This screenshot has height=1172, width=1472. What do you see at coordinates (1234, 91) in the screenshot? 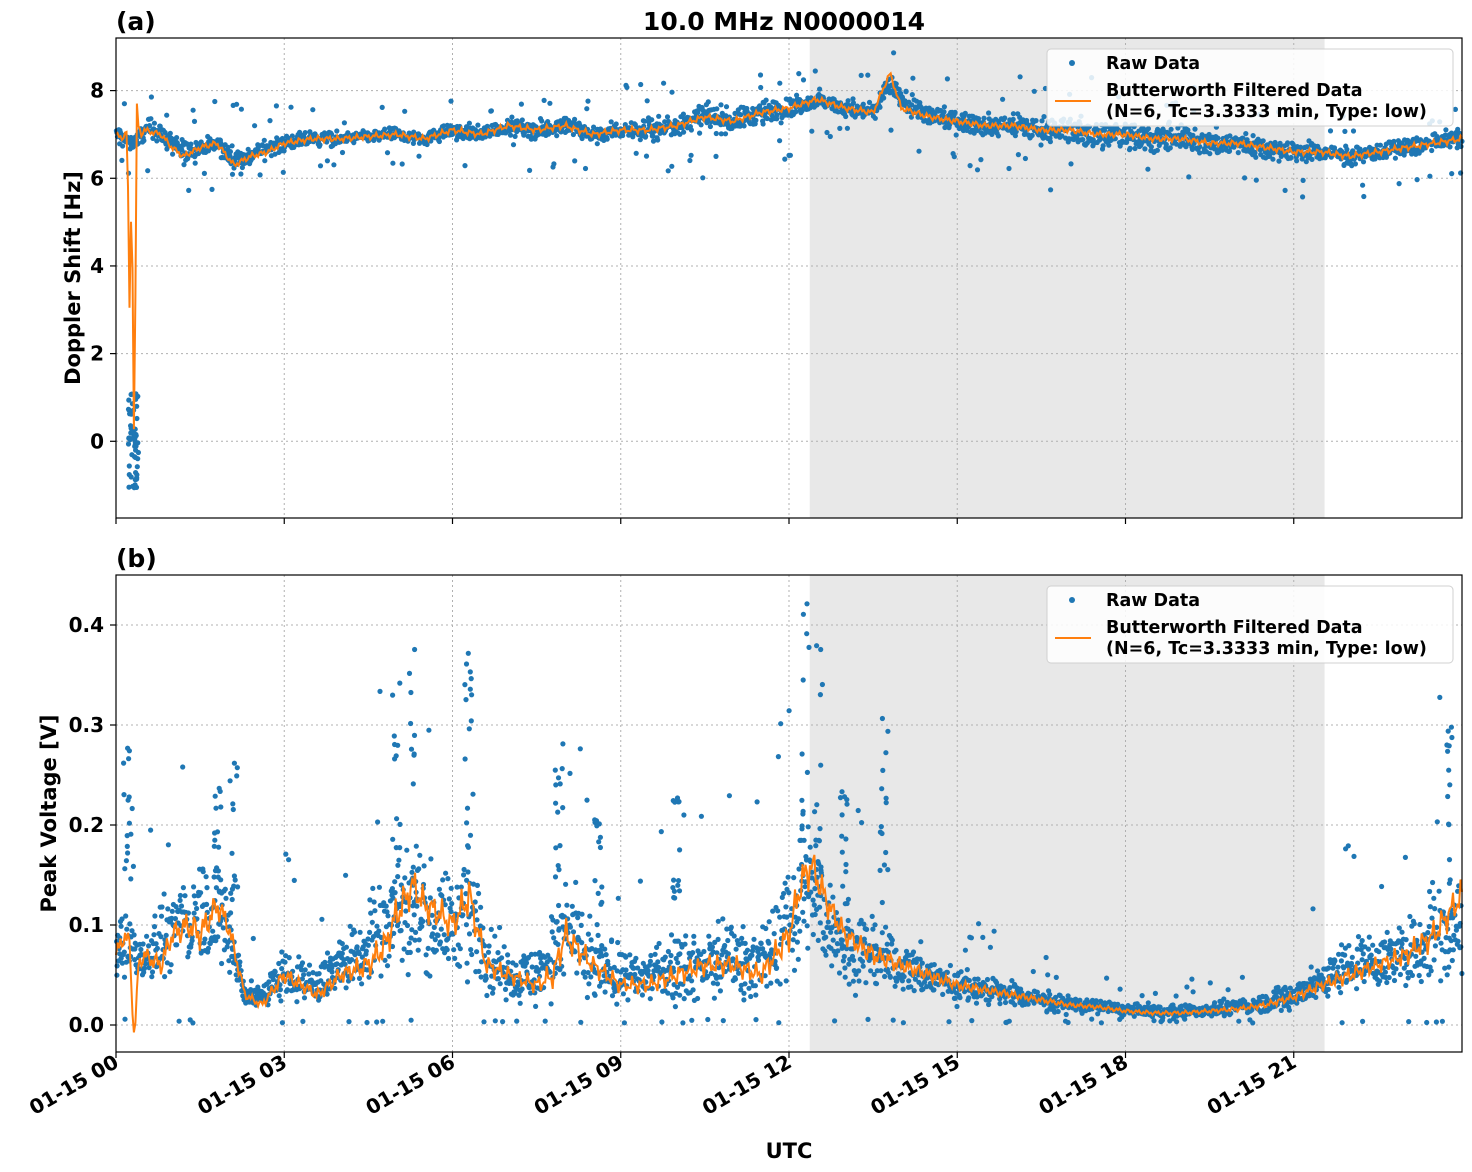
I see `legend-filtered-label: Butterworth Filtered Data` at bounding box center [1234, 91].